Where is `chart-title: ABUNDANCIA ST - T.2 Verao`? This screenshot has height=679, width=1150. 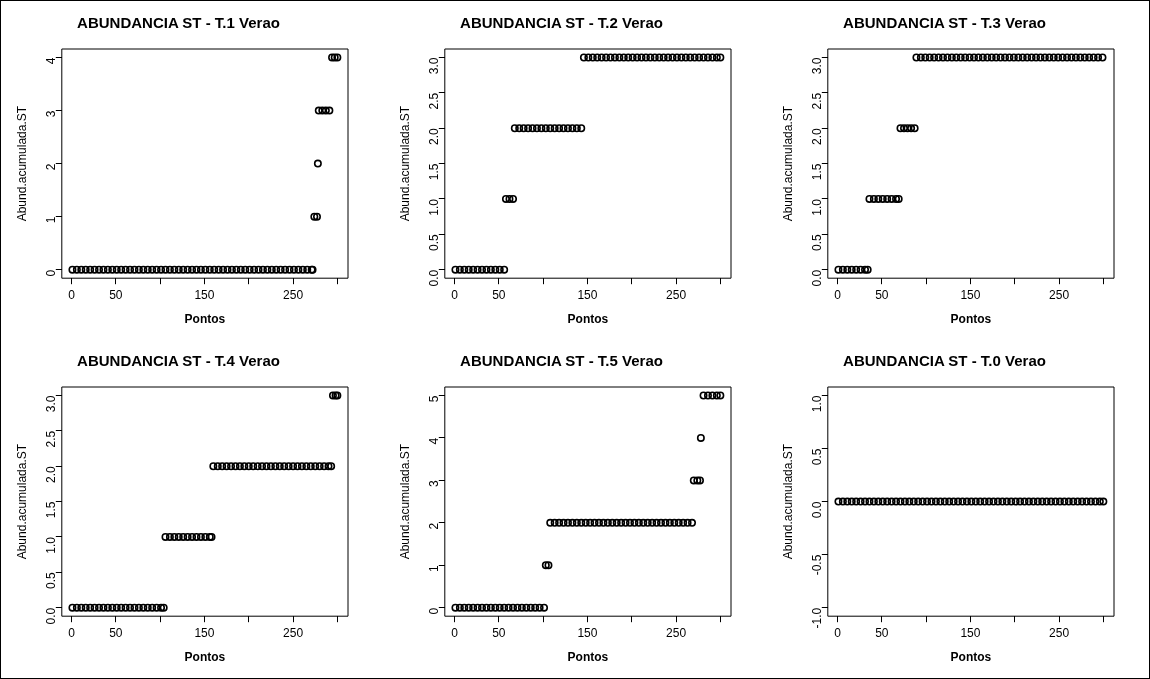
chart-title: ABUNDANCIA ST - T.2 Verao is located at coordinates (561, 23).